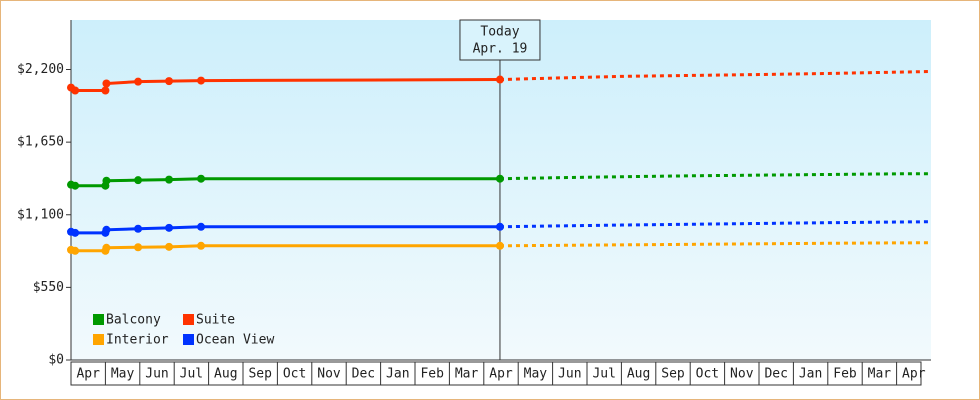  What do you see at coordinates (40, 142) in the screenshot?
I see `y-tick-label: $1,650` at bounding box center [40, 142].